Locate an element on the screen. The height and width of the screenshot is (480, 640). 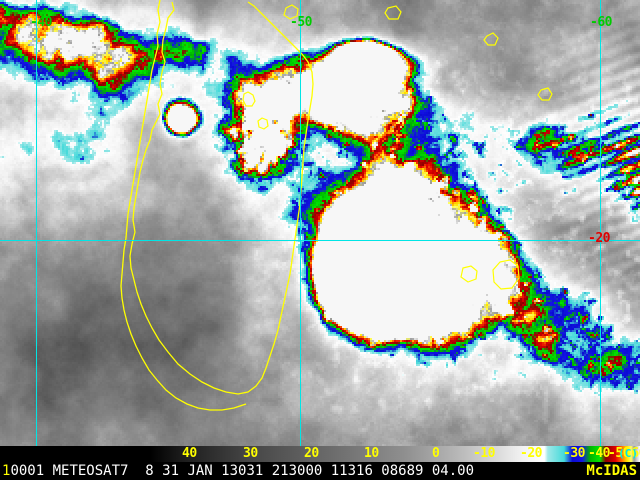
enhancement-tick-1: 30 is located at coordinates (250, 453).